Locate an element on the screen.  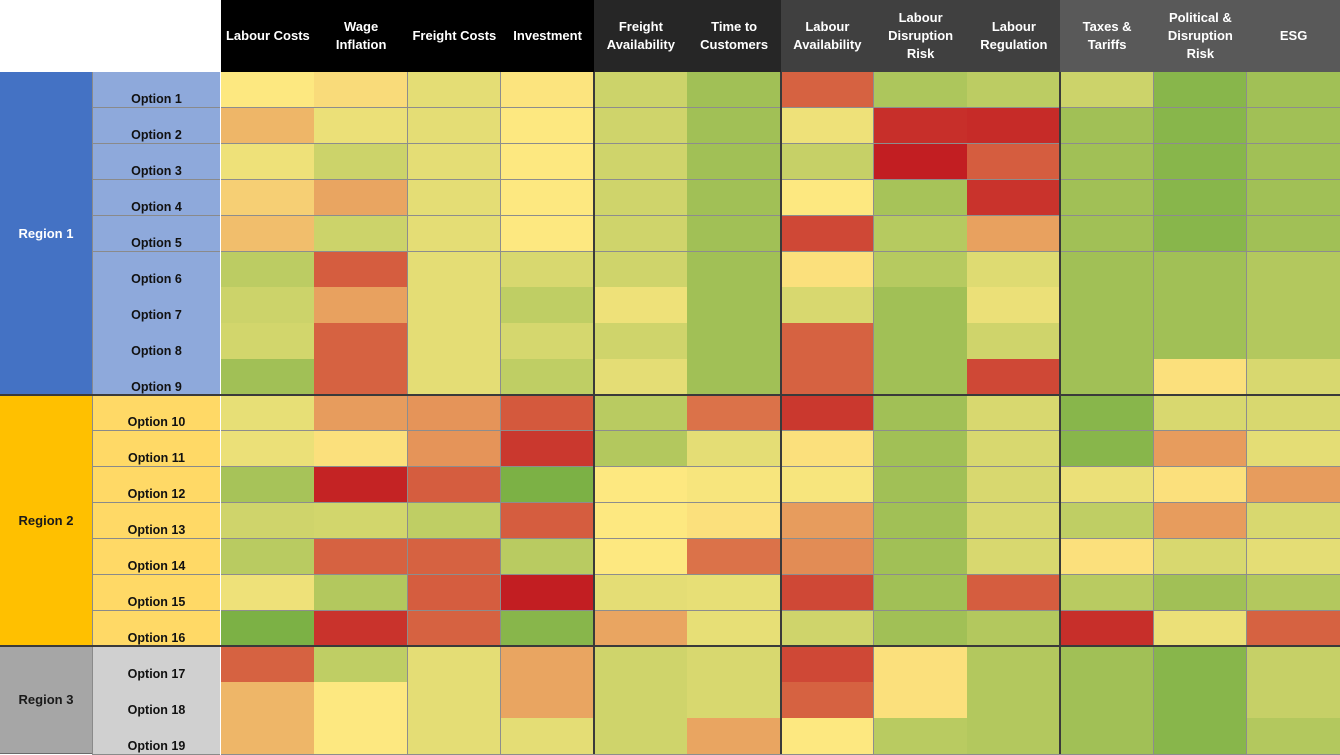
column-header: Labour Disruption Risk is located at coordinates (920, 36).